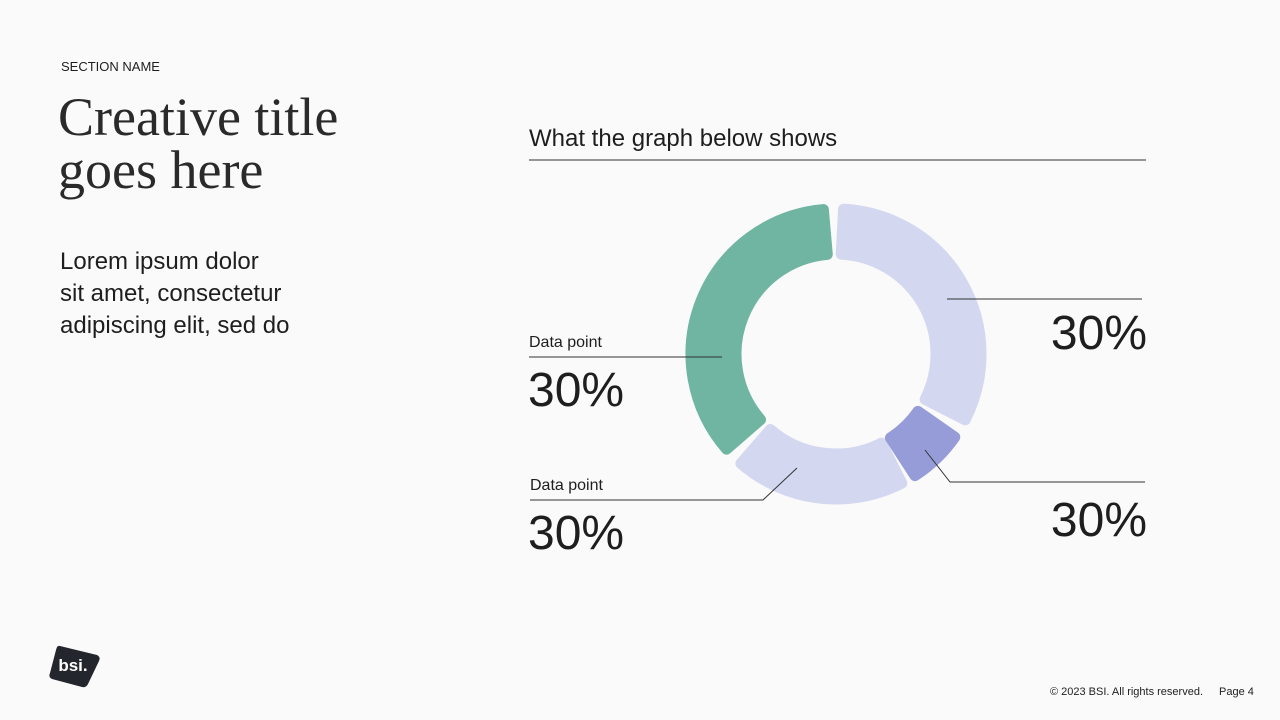  I want to click on title-line: Creative title, so click(198, 117).